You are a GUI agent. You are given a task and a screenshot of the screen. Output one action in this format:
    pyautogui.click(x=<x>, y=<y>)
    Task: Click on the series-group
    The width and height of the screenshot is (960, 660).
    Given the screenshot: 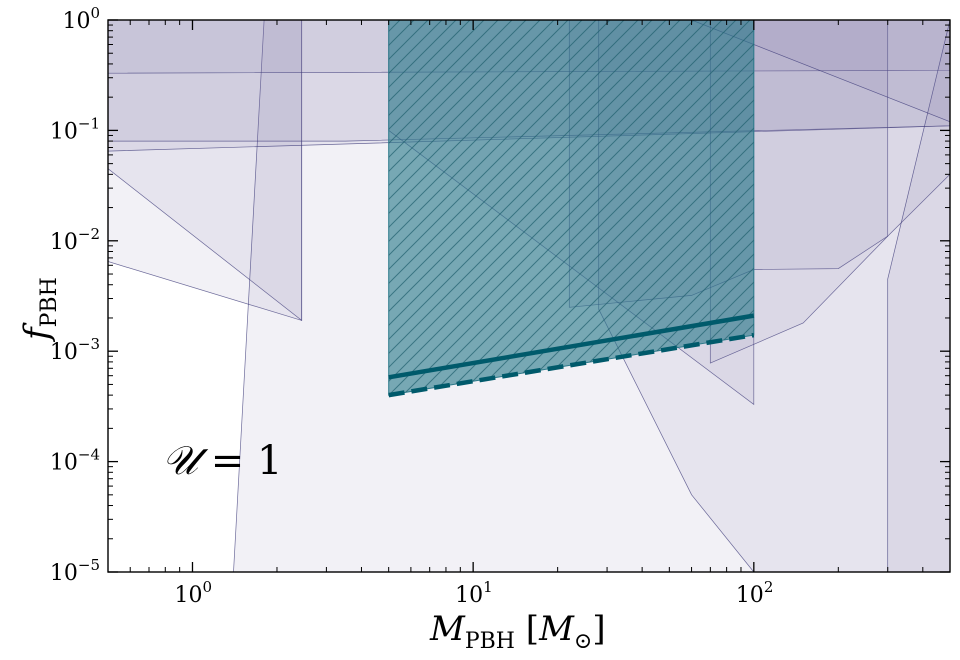 What is the action you would take?
    pyautogui.click(x=571, y=355)
    